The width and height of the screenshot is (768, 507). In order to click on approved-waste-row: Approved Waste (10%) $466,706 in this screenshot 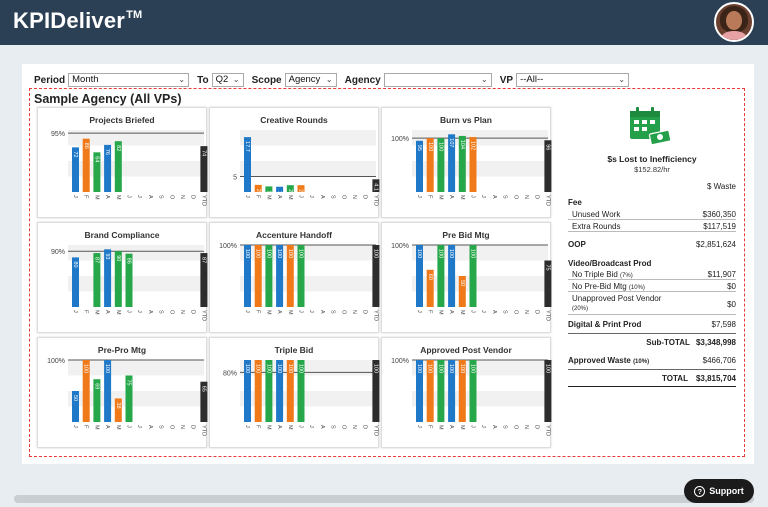, I will do `click(652, 360)`.